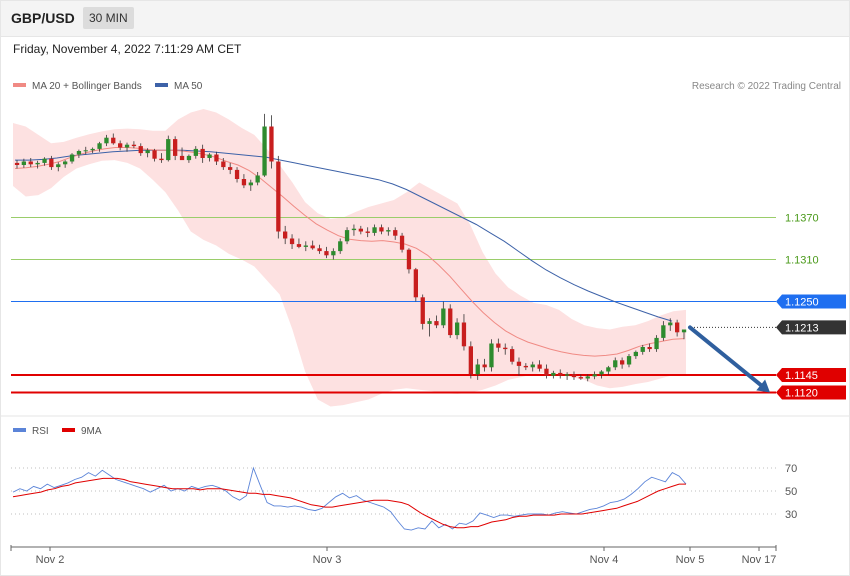  Describe the element at coordinates (40, 431) in the screenshot. I see `legend-label-rsi: RSI` at that location.